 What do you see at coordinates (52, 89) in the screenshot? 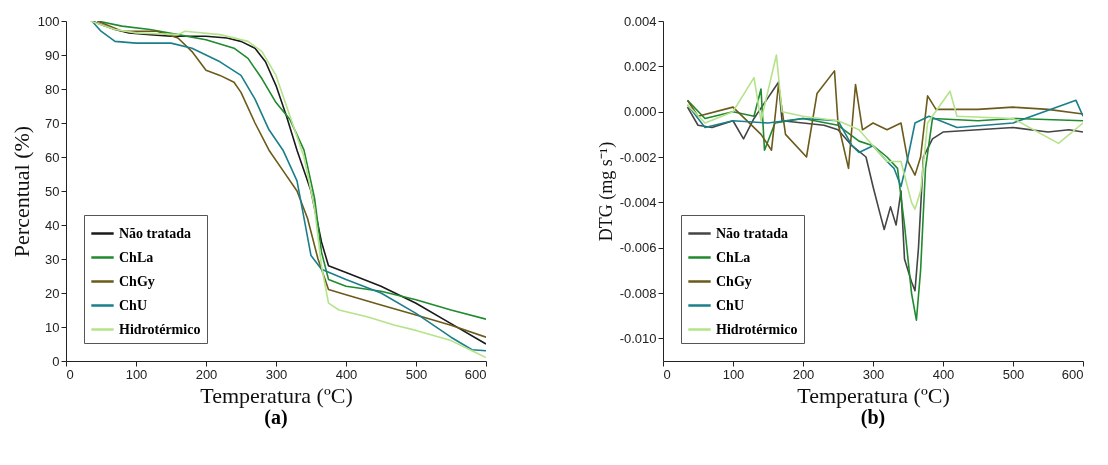
I see `y-tick-label: 80` at bounding box center [52, 89].